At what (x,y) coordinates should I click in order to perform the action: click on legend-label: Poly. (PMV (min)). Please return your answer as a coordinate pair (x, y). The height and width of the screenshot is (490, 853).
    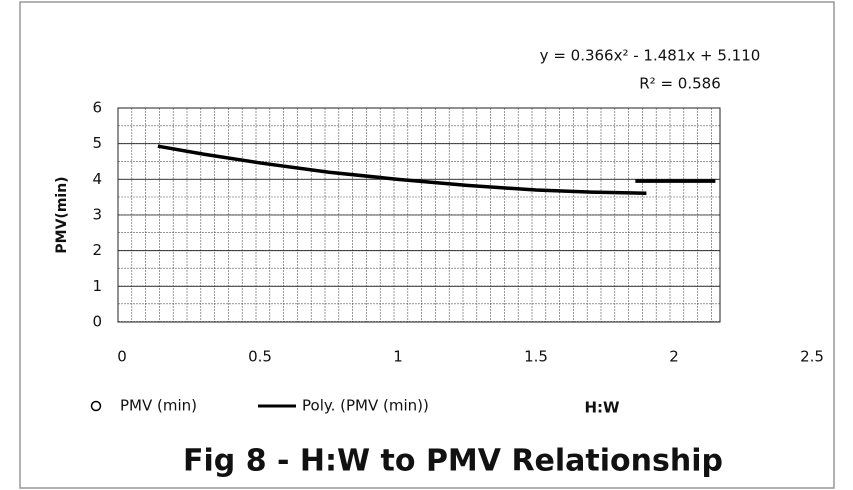
    Looking at the image, I should click on (365, 406).